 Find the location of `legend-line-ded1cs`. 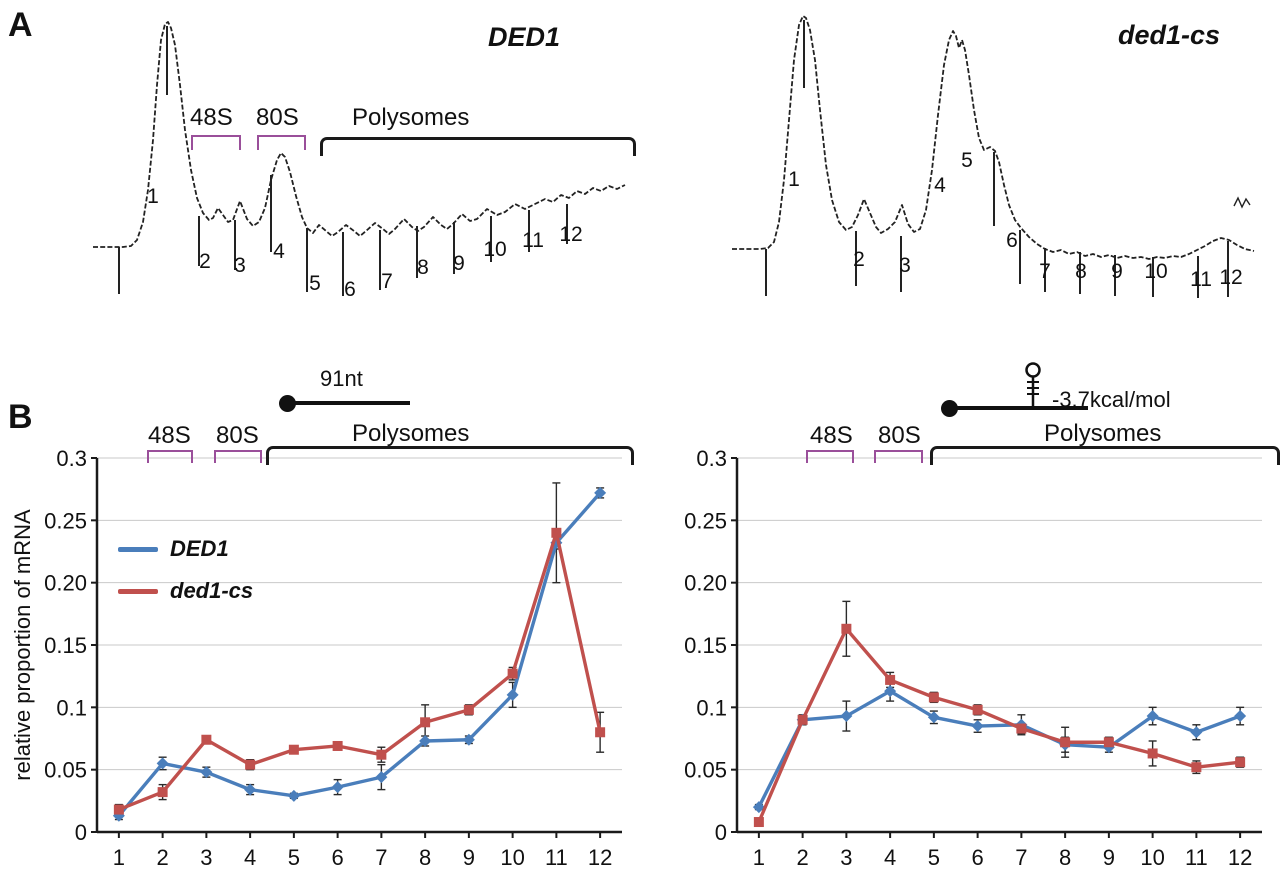

legend-line-ded1cs is located at coordinates (138, 591).